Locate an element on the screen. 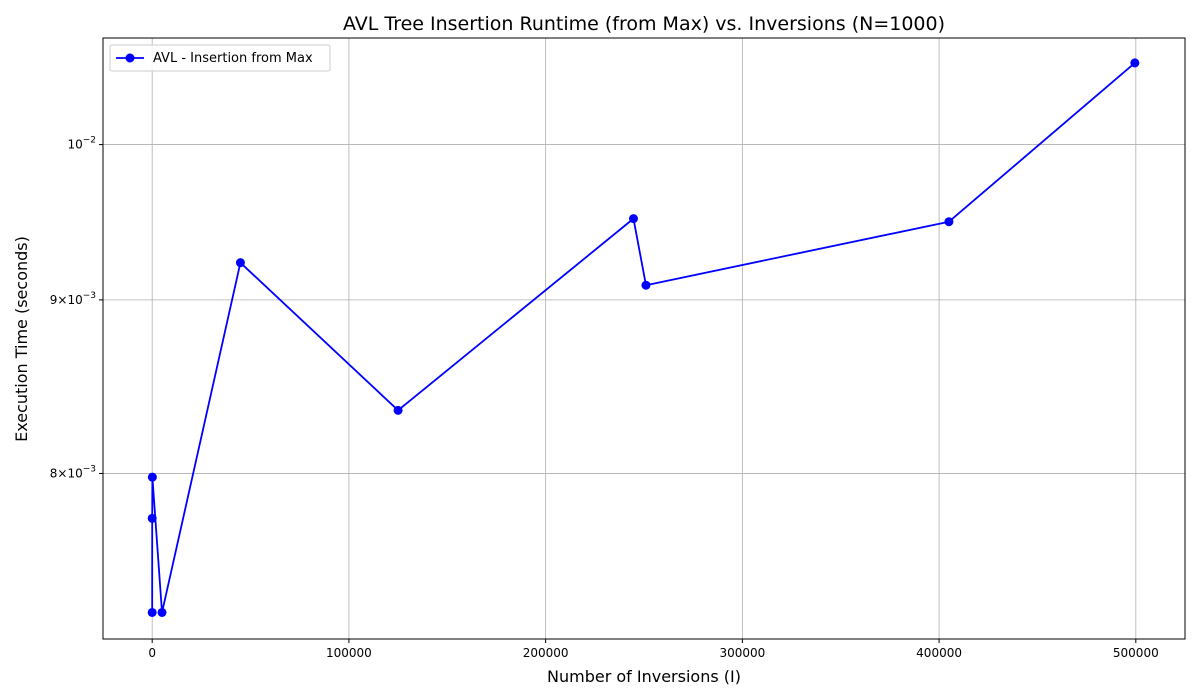 This screenshot has height=700, width=1200. legend-box is located at coordinates (220, 58).